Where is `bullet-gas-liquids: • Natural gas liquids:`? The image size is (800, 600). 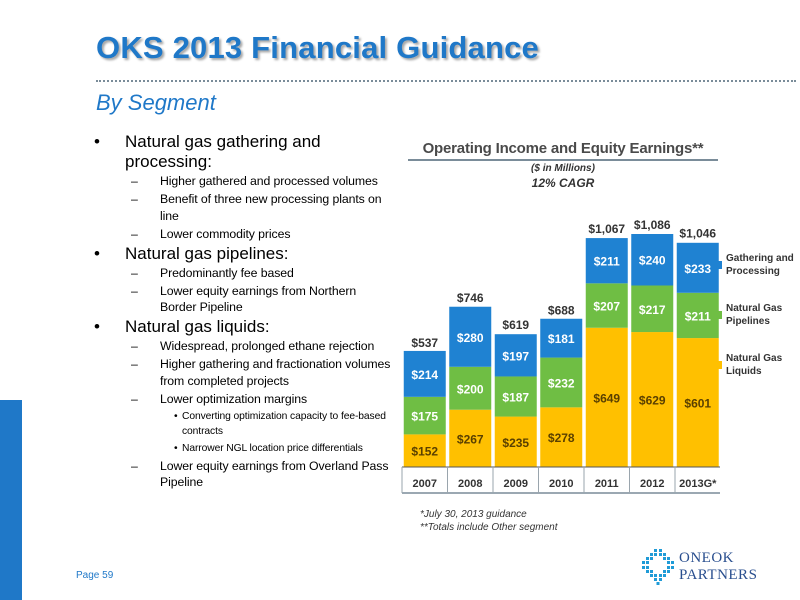 bullet-gas-liquids: • Natural gas liquids: is located at coordinates (242, 327).